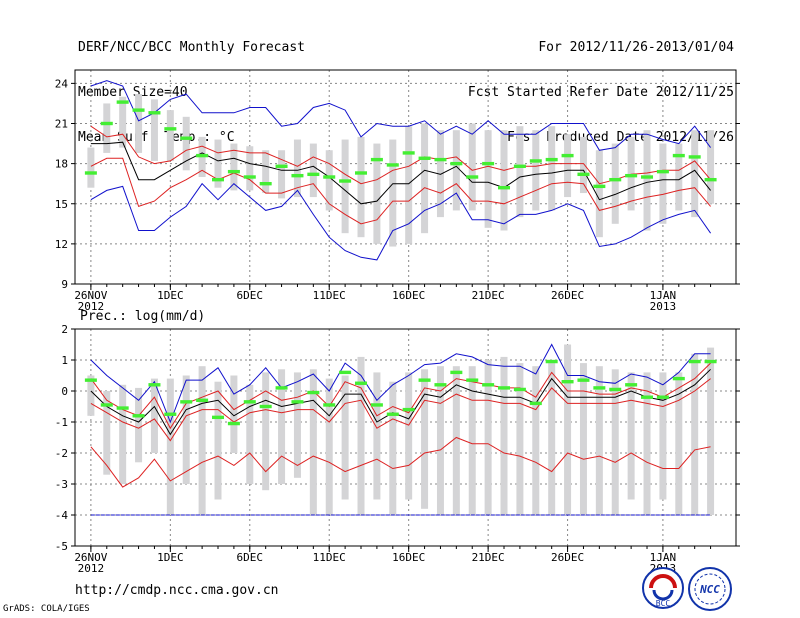 This screenshot has width=800, height=618. I want to click on temp-ytick-label: 21, so click(61, 124).